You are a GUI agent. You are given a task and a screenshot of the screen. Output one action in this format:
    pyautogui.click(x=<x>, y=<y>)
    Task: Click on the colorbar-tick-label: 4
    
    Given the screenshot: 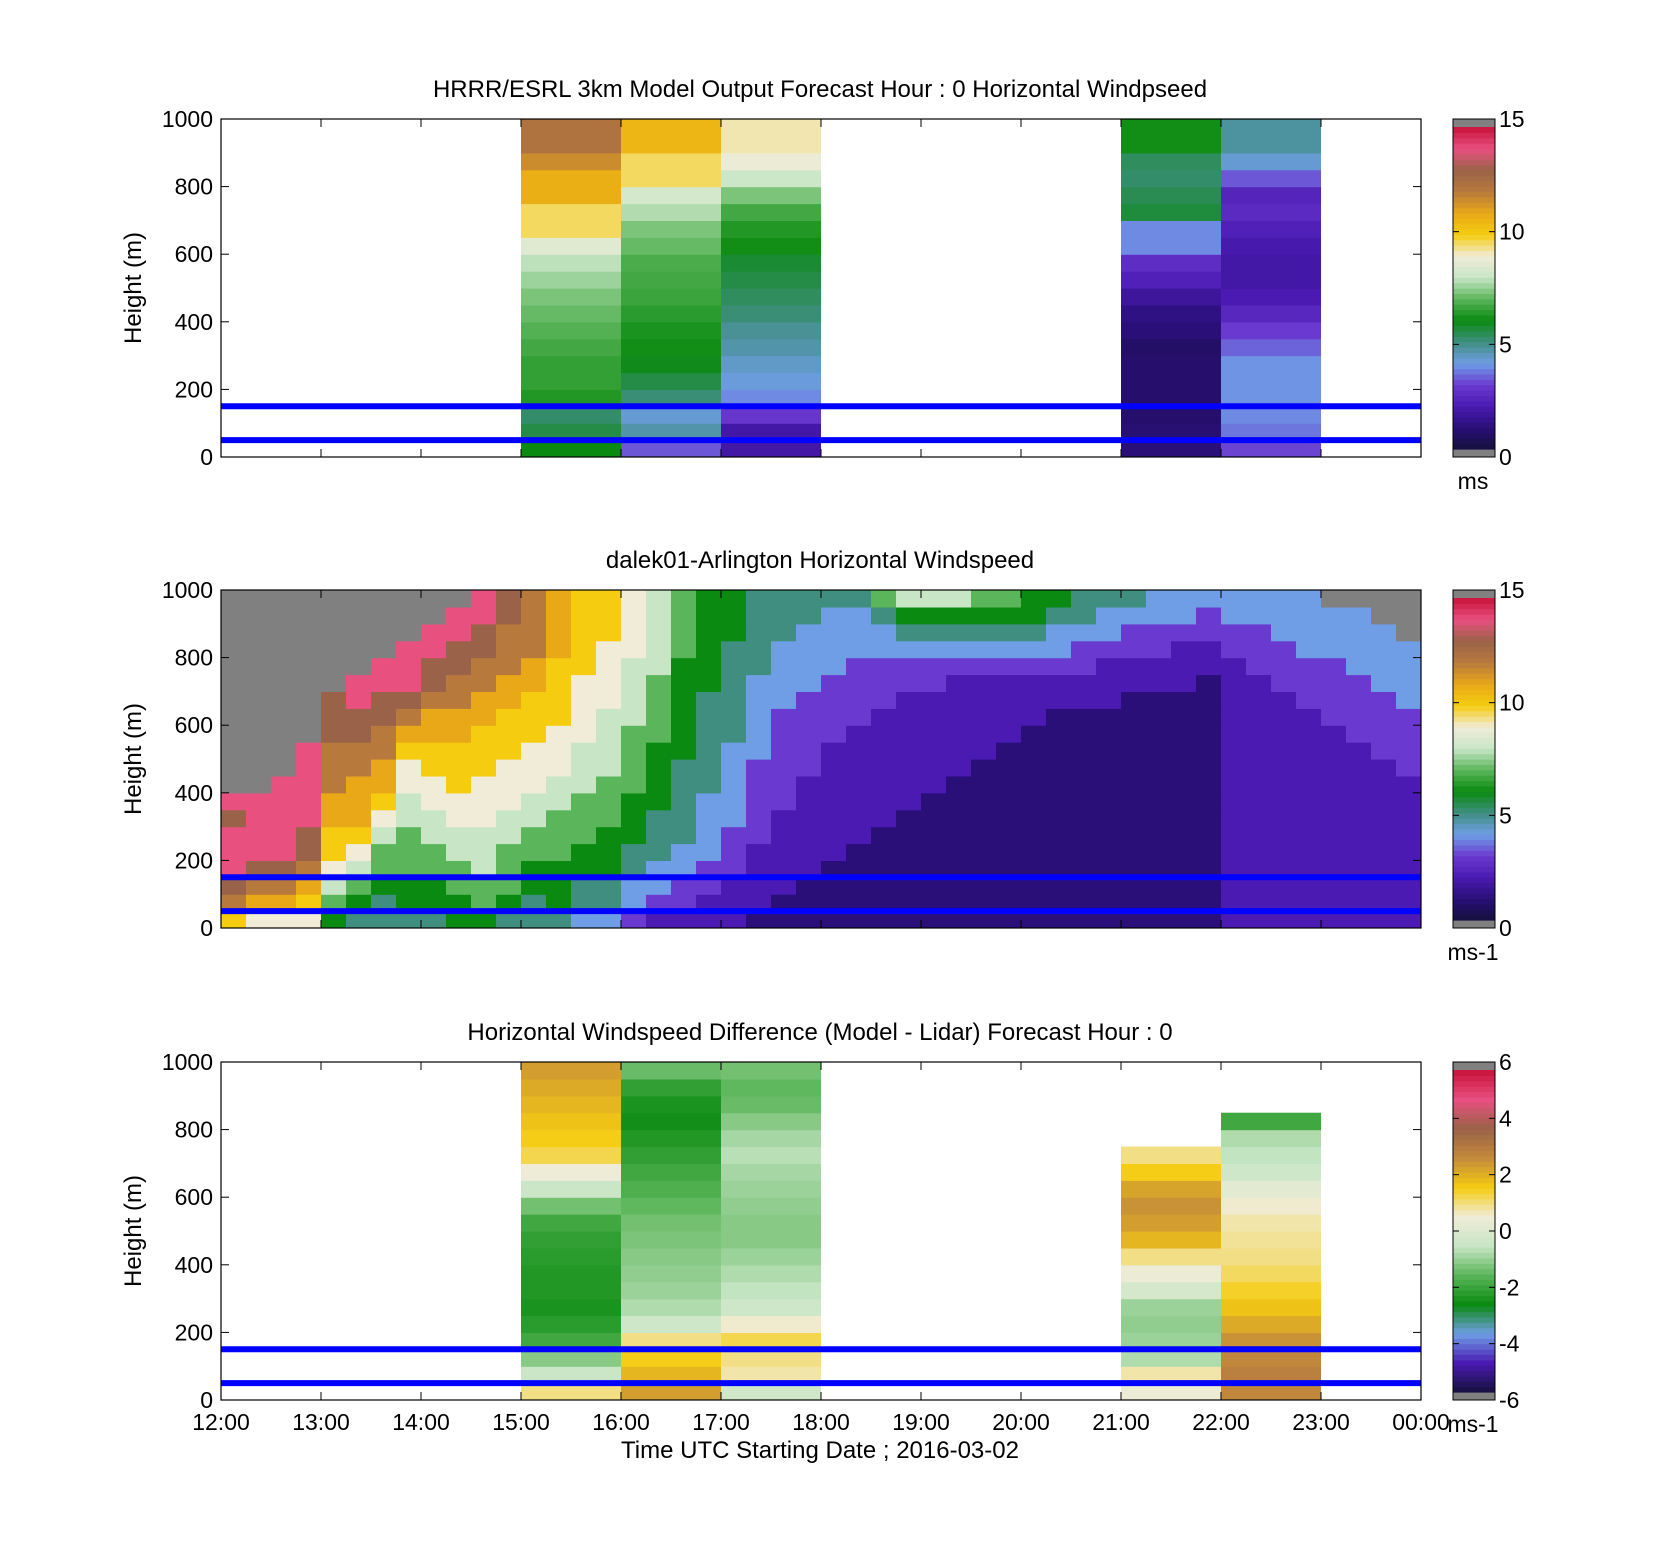 What is the action you would take?
    pyautogui.click(x=1505, y=1118)
    